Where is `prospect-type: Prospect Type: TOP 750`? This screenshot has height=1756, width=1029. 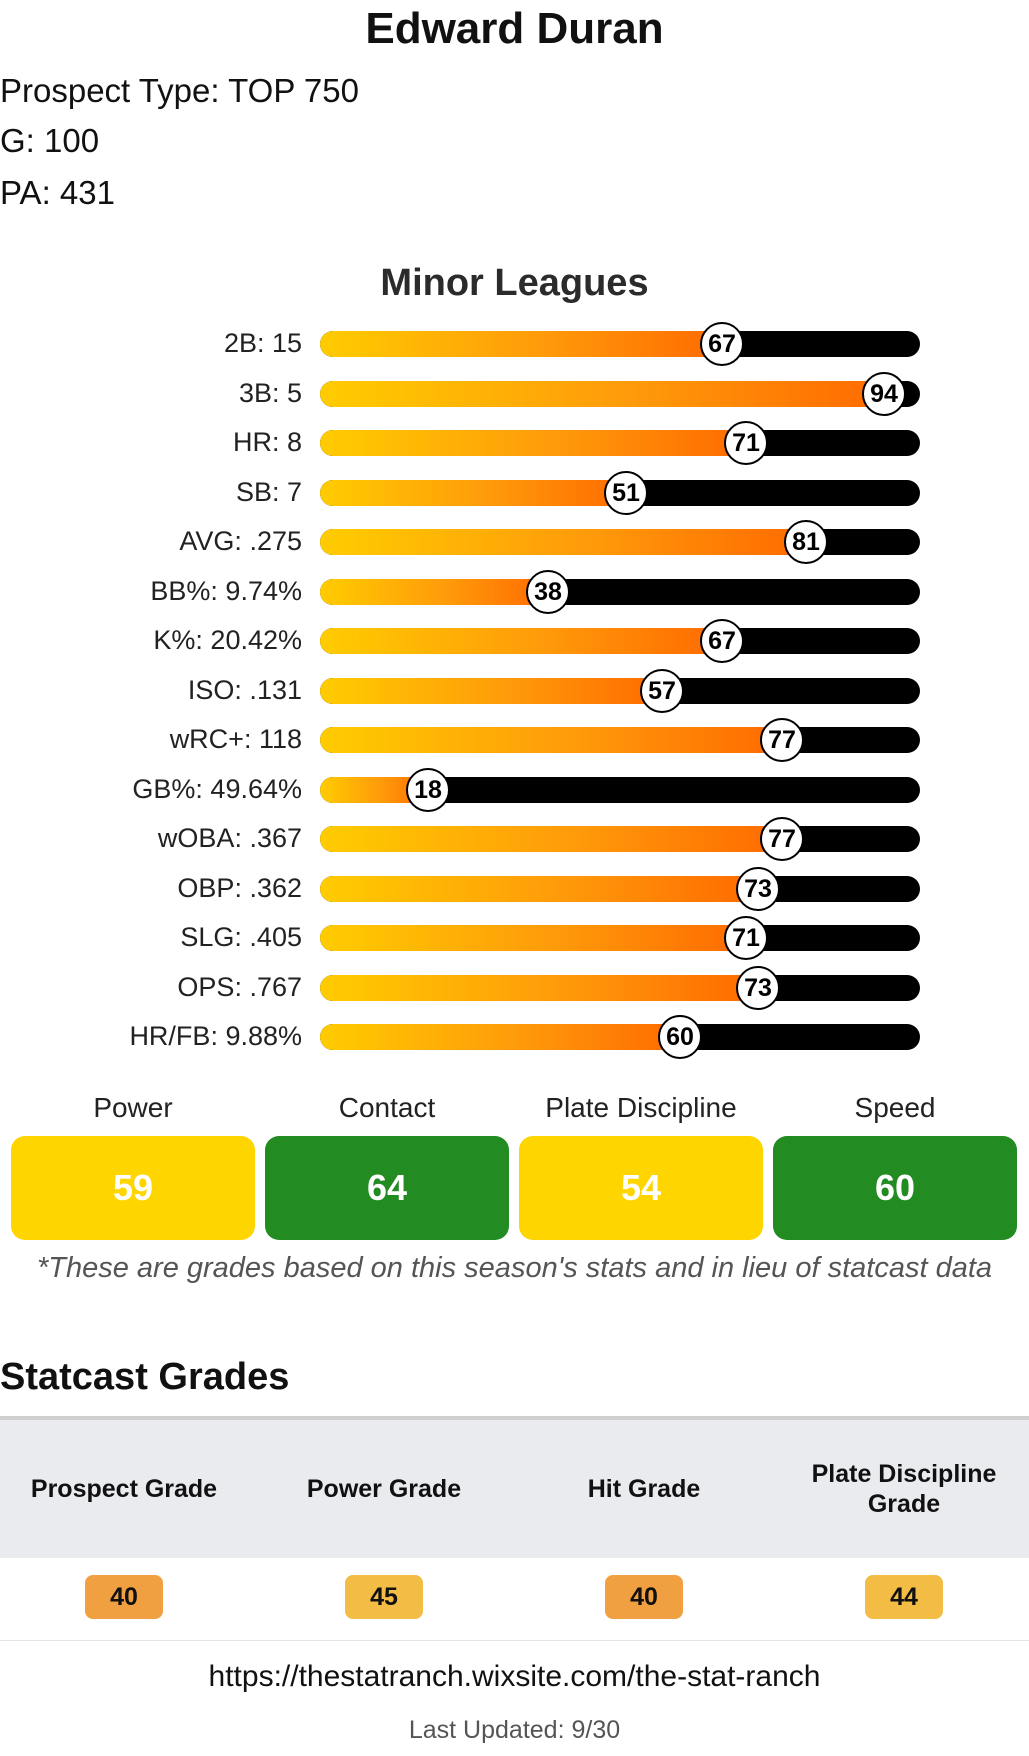 prospect-type: Prospect Type: TOP 750 is located at coordinates (179, 90).